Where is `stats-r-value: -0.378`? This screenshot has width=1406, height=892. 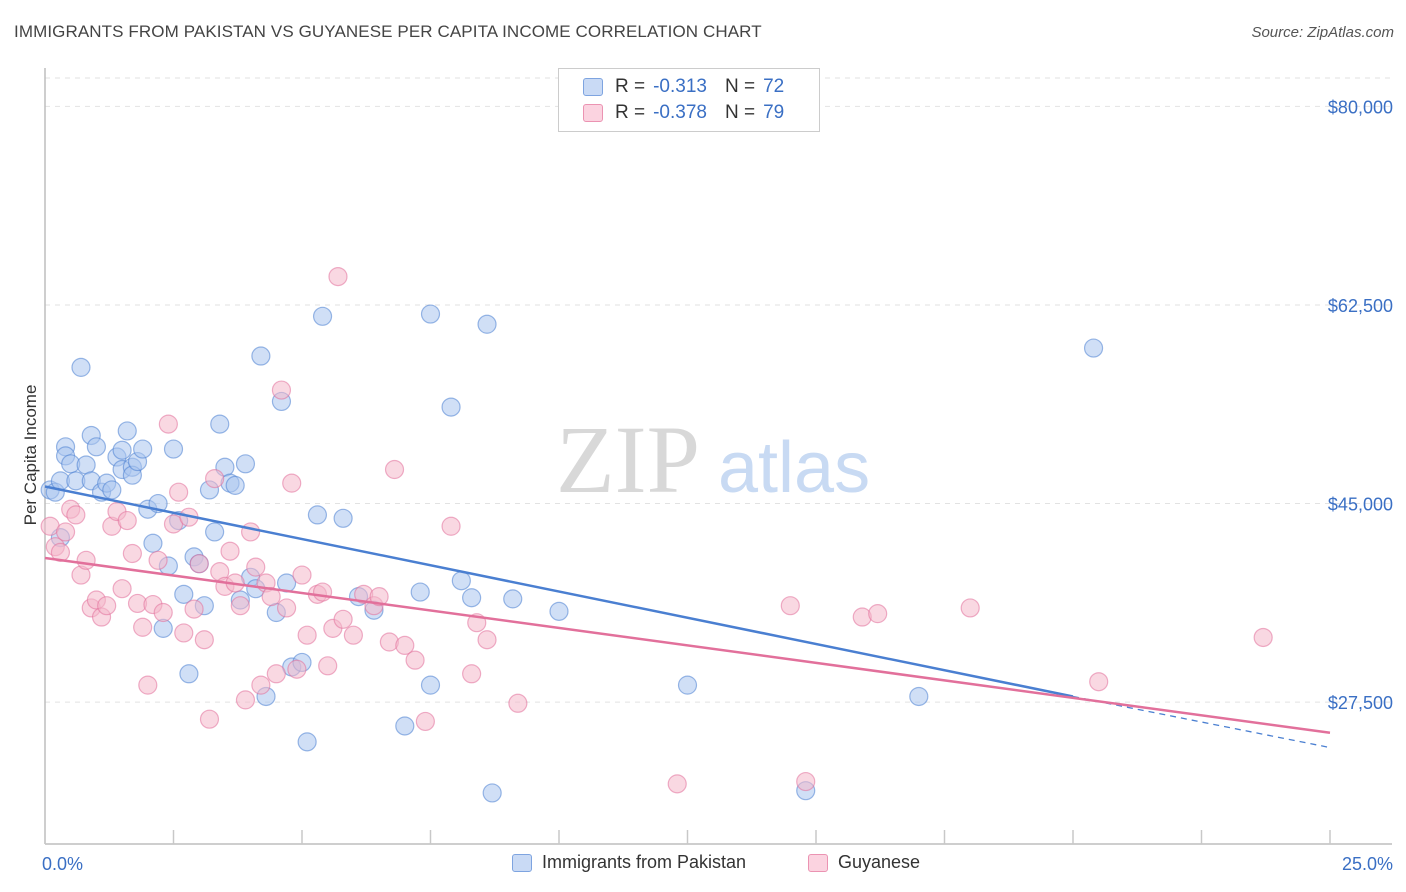 stats-r-value: -0.378 is located at coordinates (680, 112).